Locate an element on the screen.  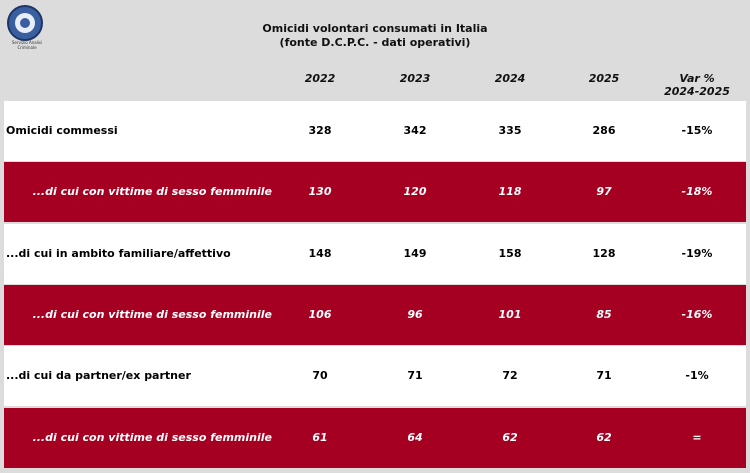
cell: 286 is located at coordinates (604, 130).